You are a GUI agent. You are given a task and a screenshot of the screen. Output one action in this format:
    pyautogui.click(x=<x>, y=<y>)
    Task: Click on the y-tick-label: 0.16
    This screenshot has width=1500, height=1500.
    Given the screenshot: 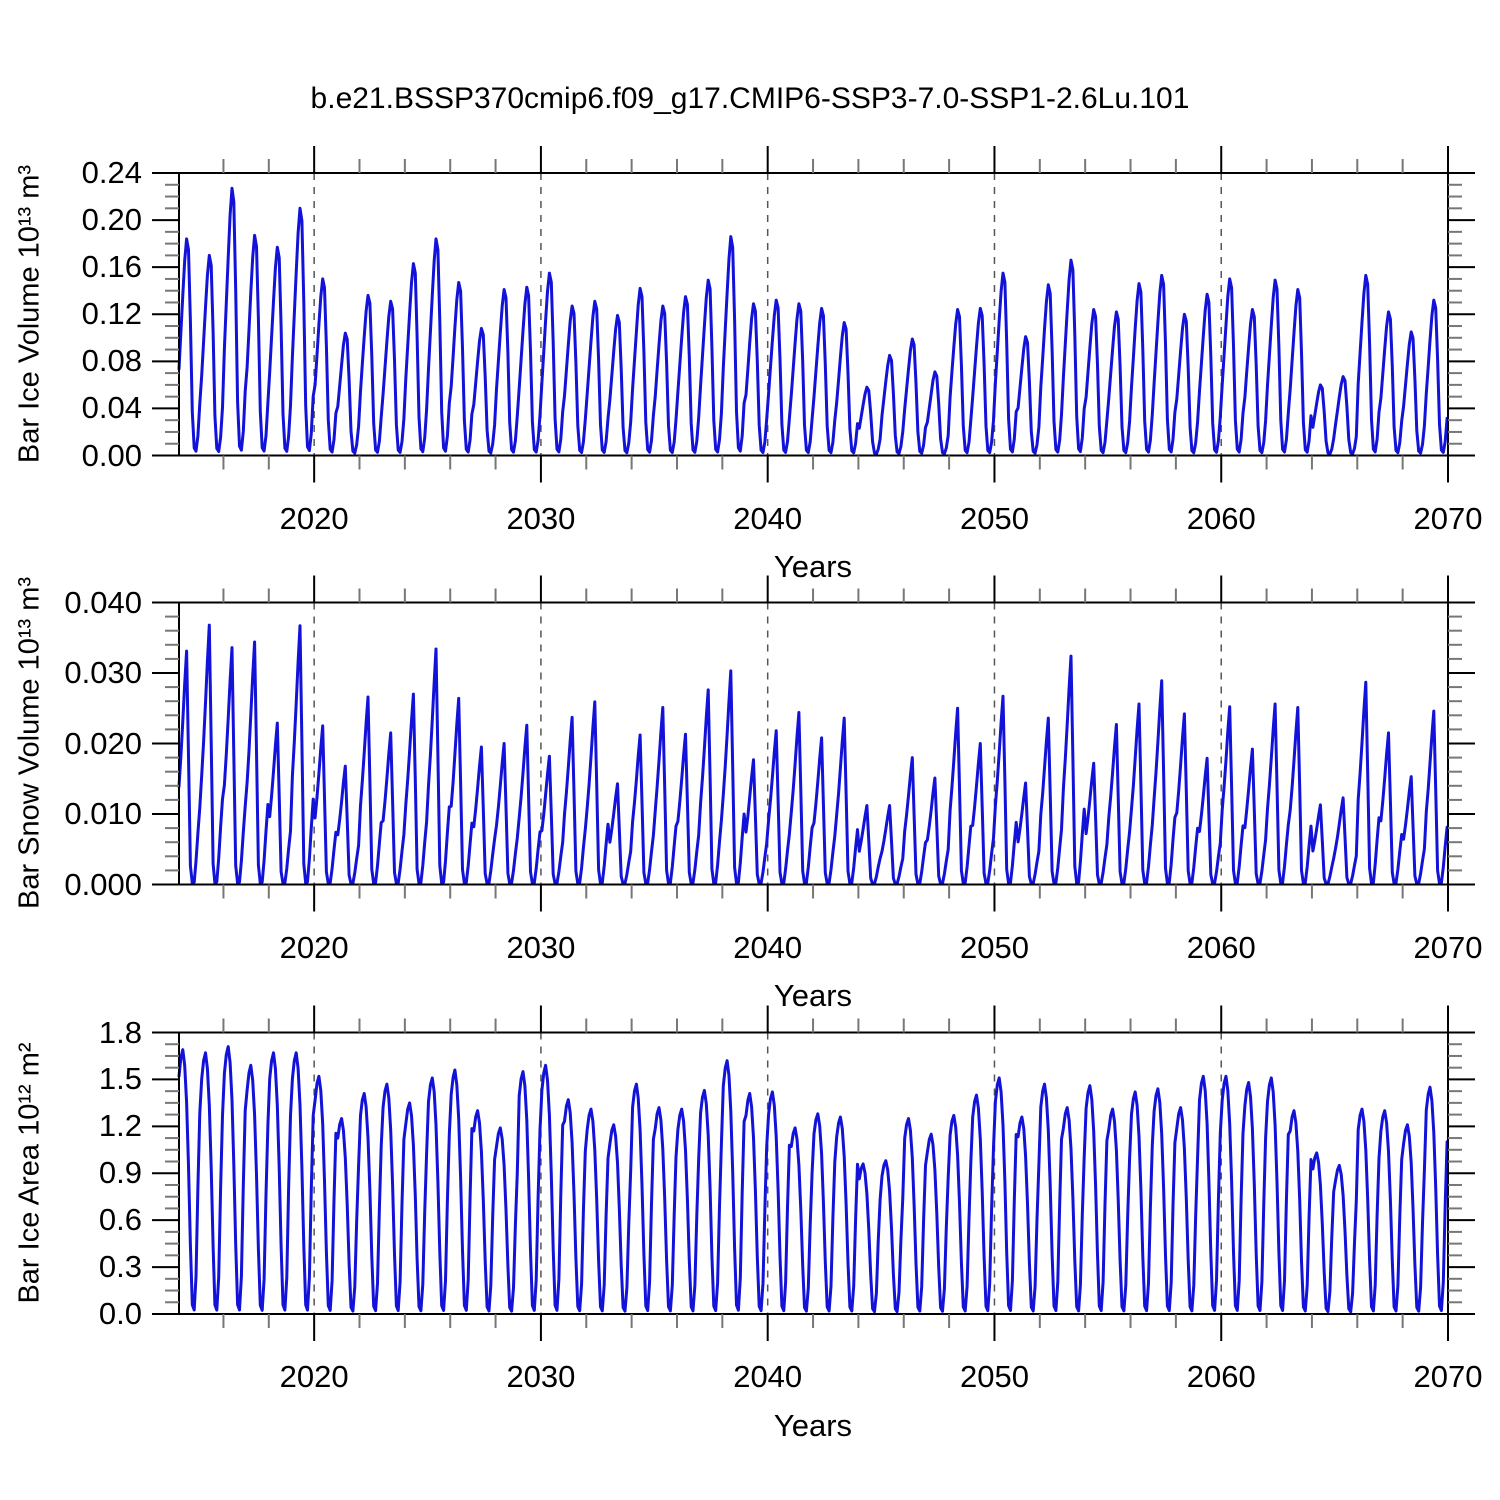 What is the action you would take?
    pyautogui.click(x=111, y=267)
    